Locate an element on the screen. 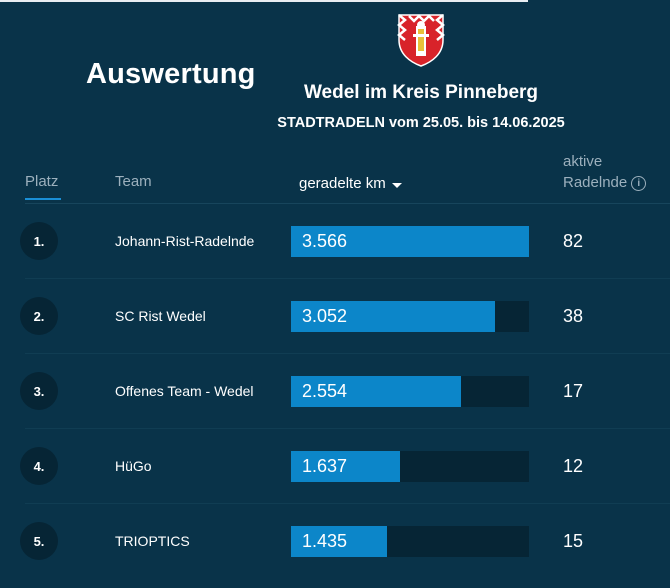 Image resolution: width=670 pixels, height=588 pixels. km-bar-track: 2.554 is located at coordinates (410, 391).